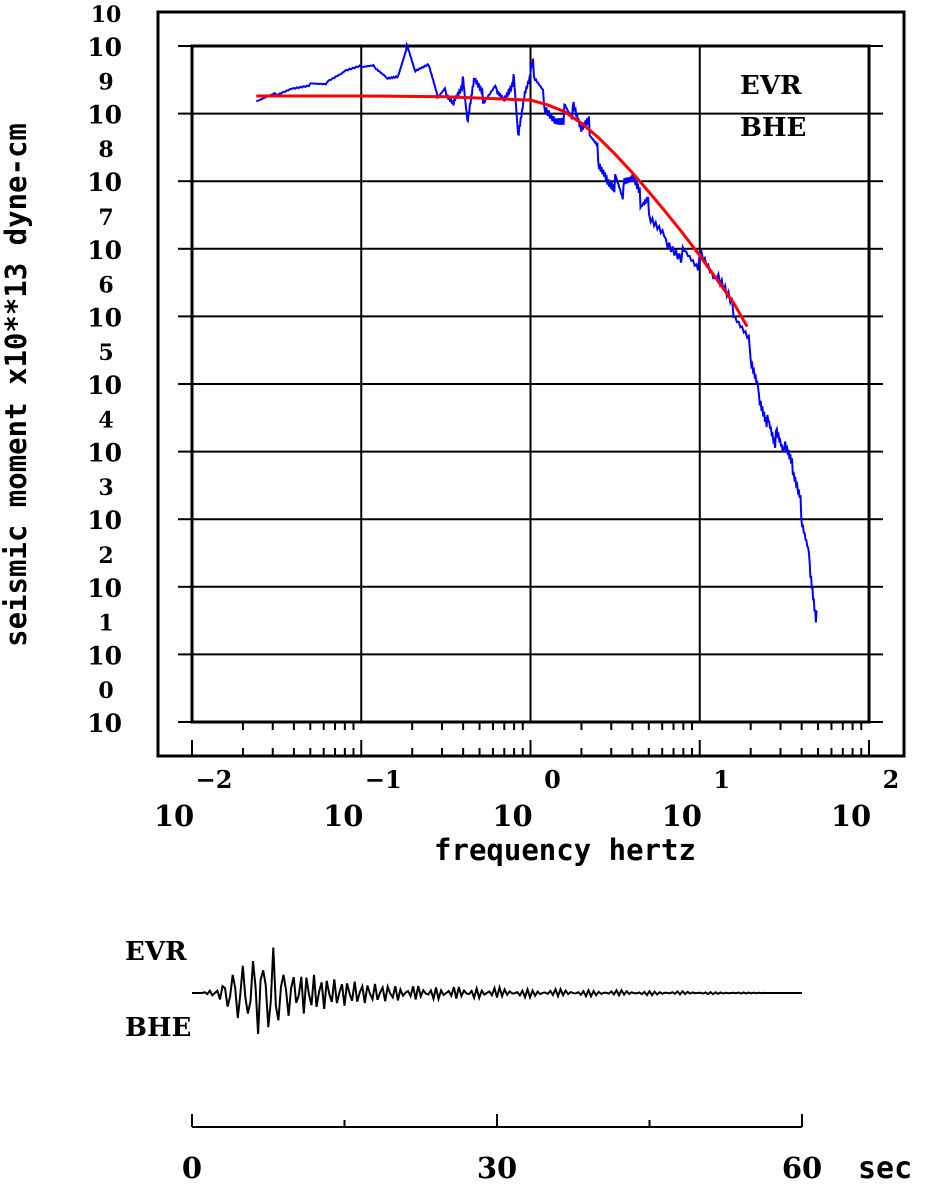 This screenshot has height=1184, width=928. What do you see at coordinates (156, 952) in the screenshot?
I see `seismogram-station-label: EVR` at bounding box center [156, 952].